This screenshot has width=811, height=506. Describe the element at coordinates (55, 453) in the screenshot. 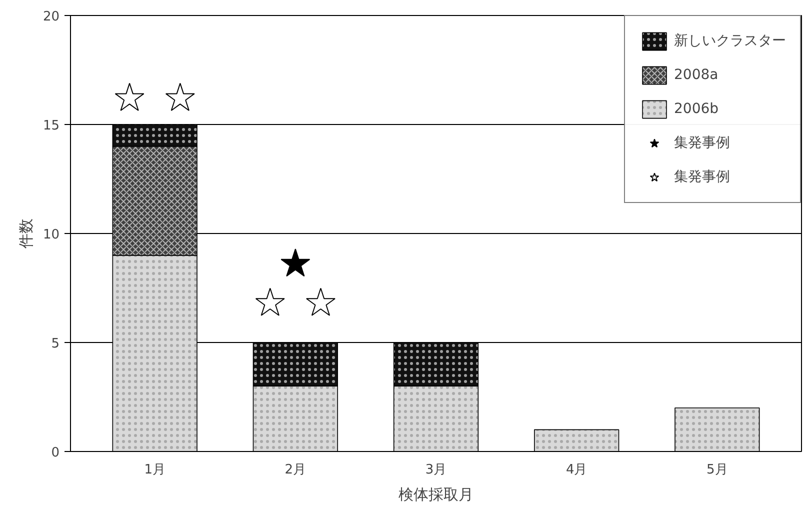

I see `y-tick-label: 0` at that location.